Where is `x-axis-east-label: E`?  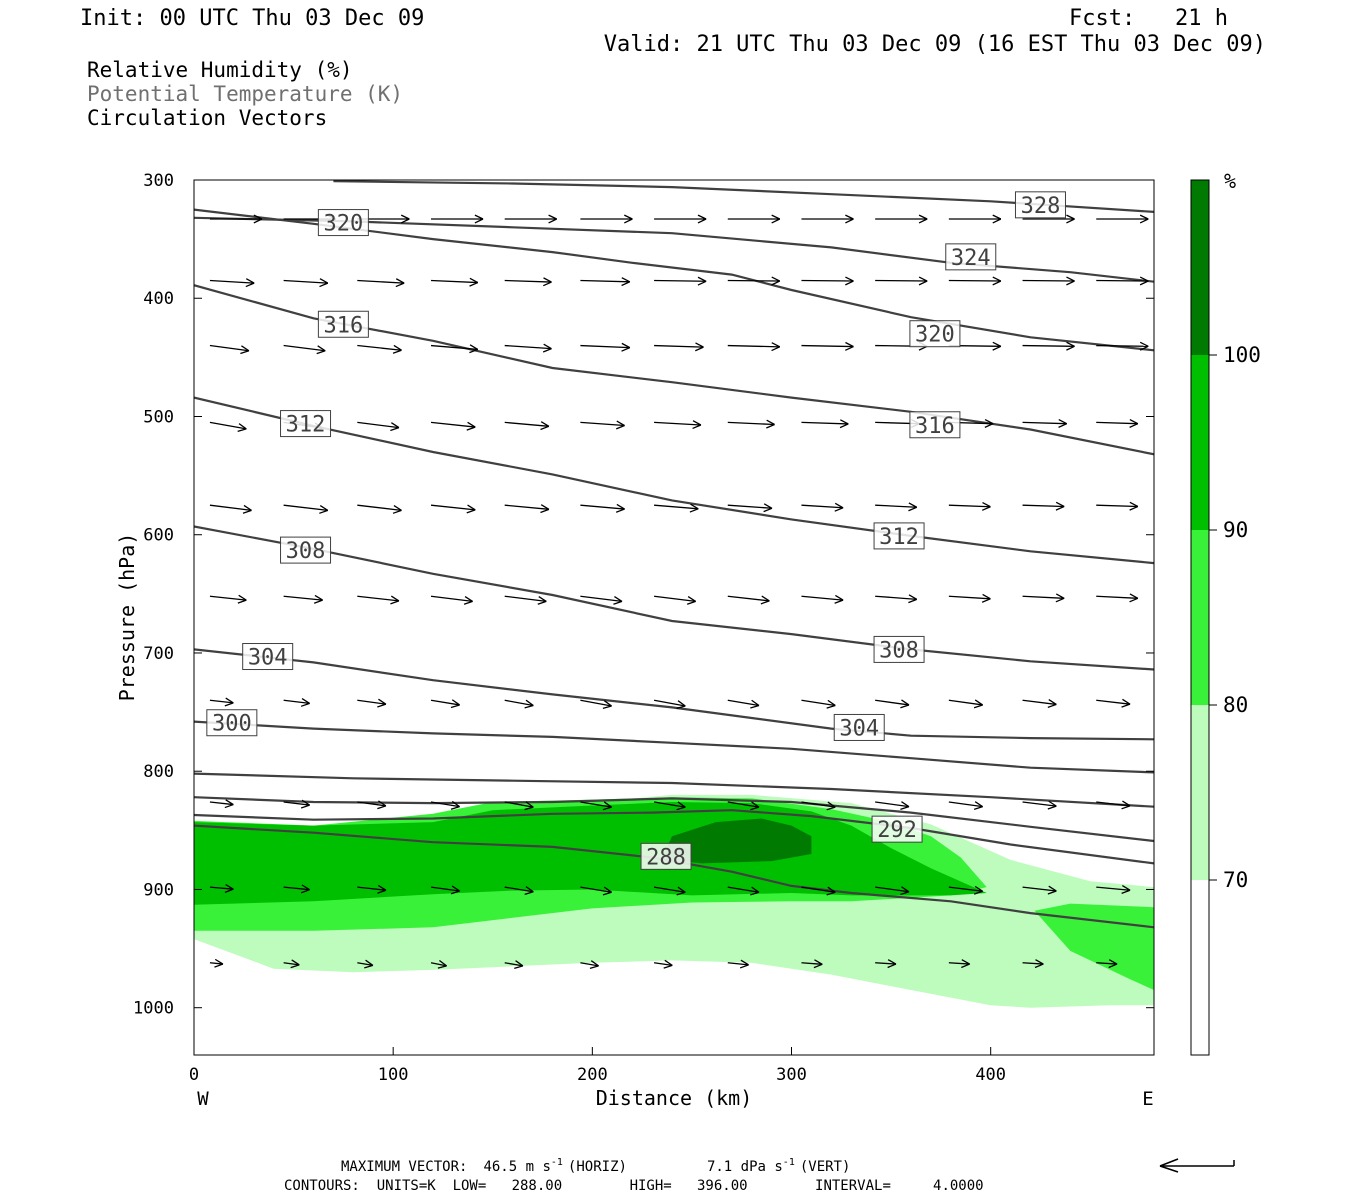
x-axis-east-label: E is located at coordinates (1147, 1099).